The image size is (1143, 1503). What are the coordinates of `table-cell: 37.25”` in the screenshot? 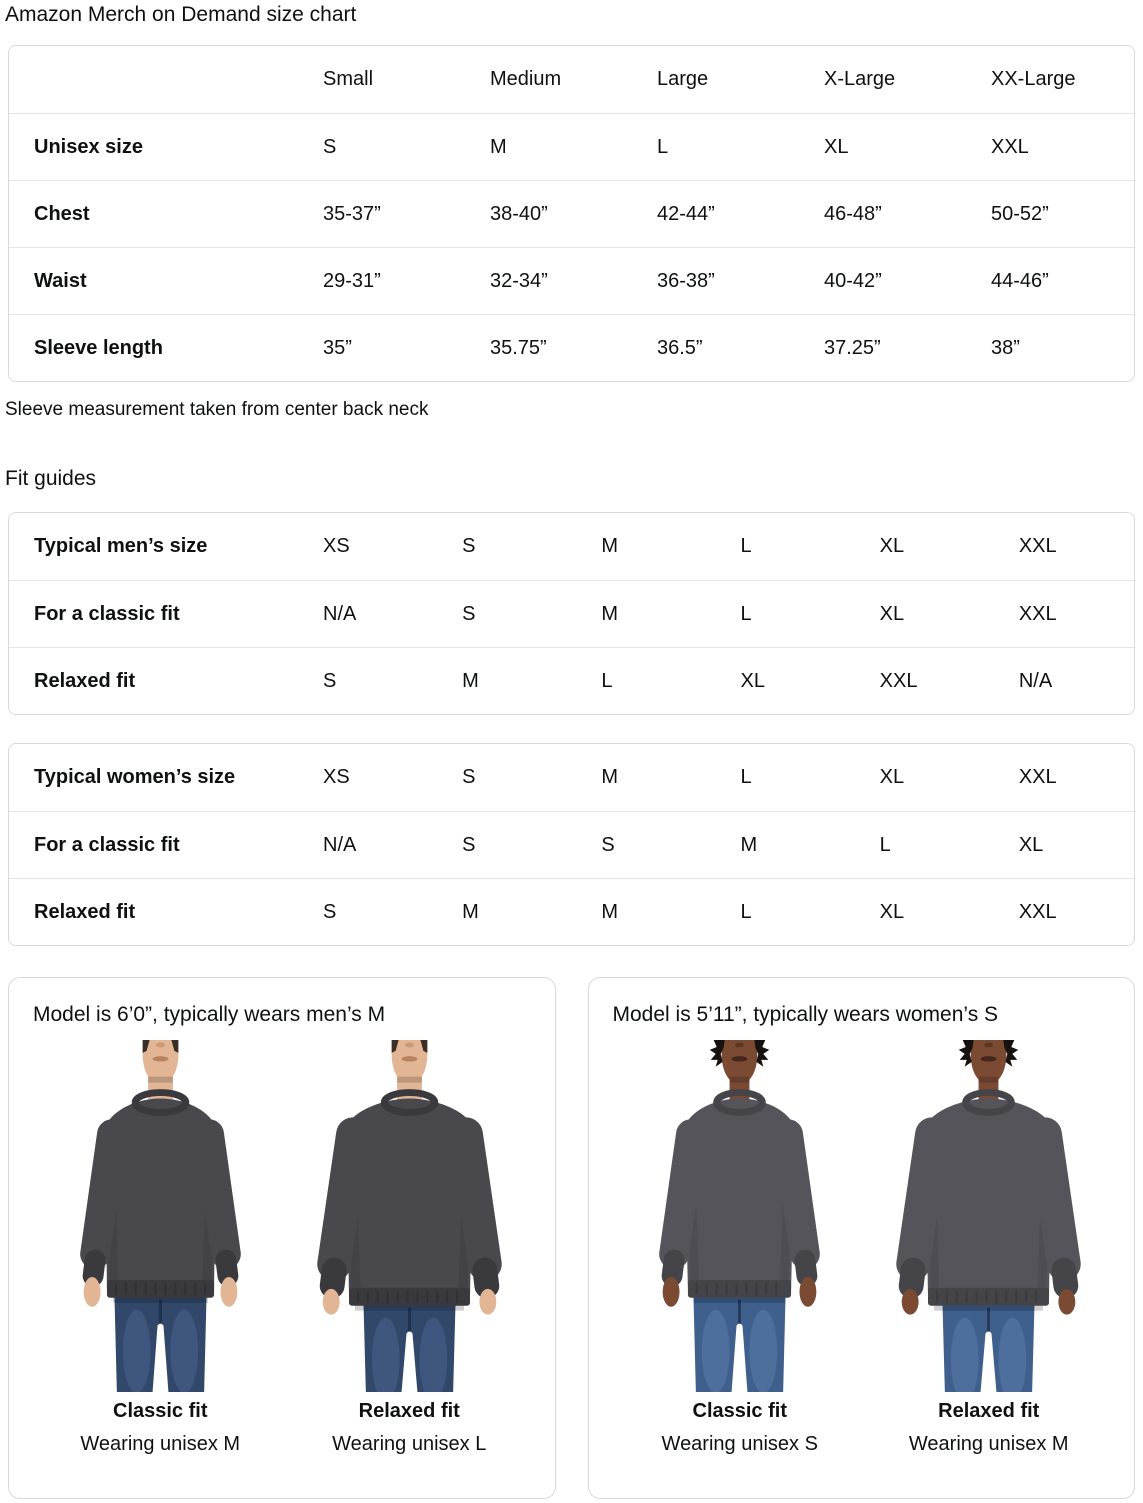 It's located at (852, 347).